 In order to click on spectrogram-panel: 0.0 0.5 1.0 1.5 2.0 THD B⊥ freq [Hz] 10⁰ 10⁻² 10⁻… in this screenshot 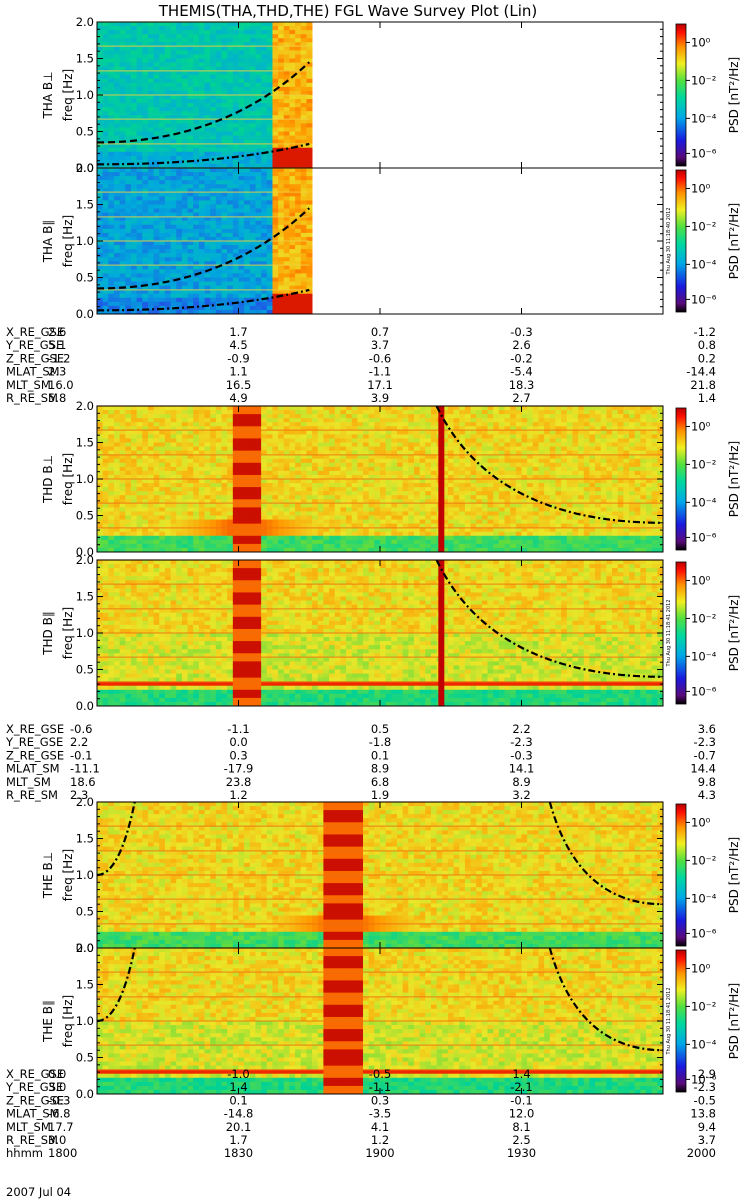, I will do `click(391, 479)`.